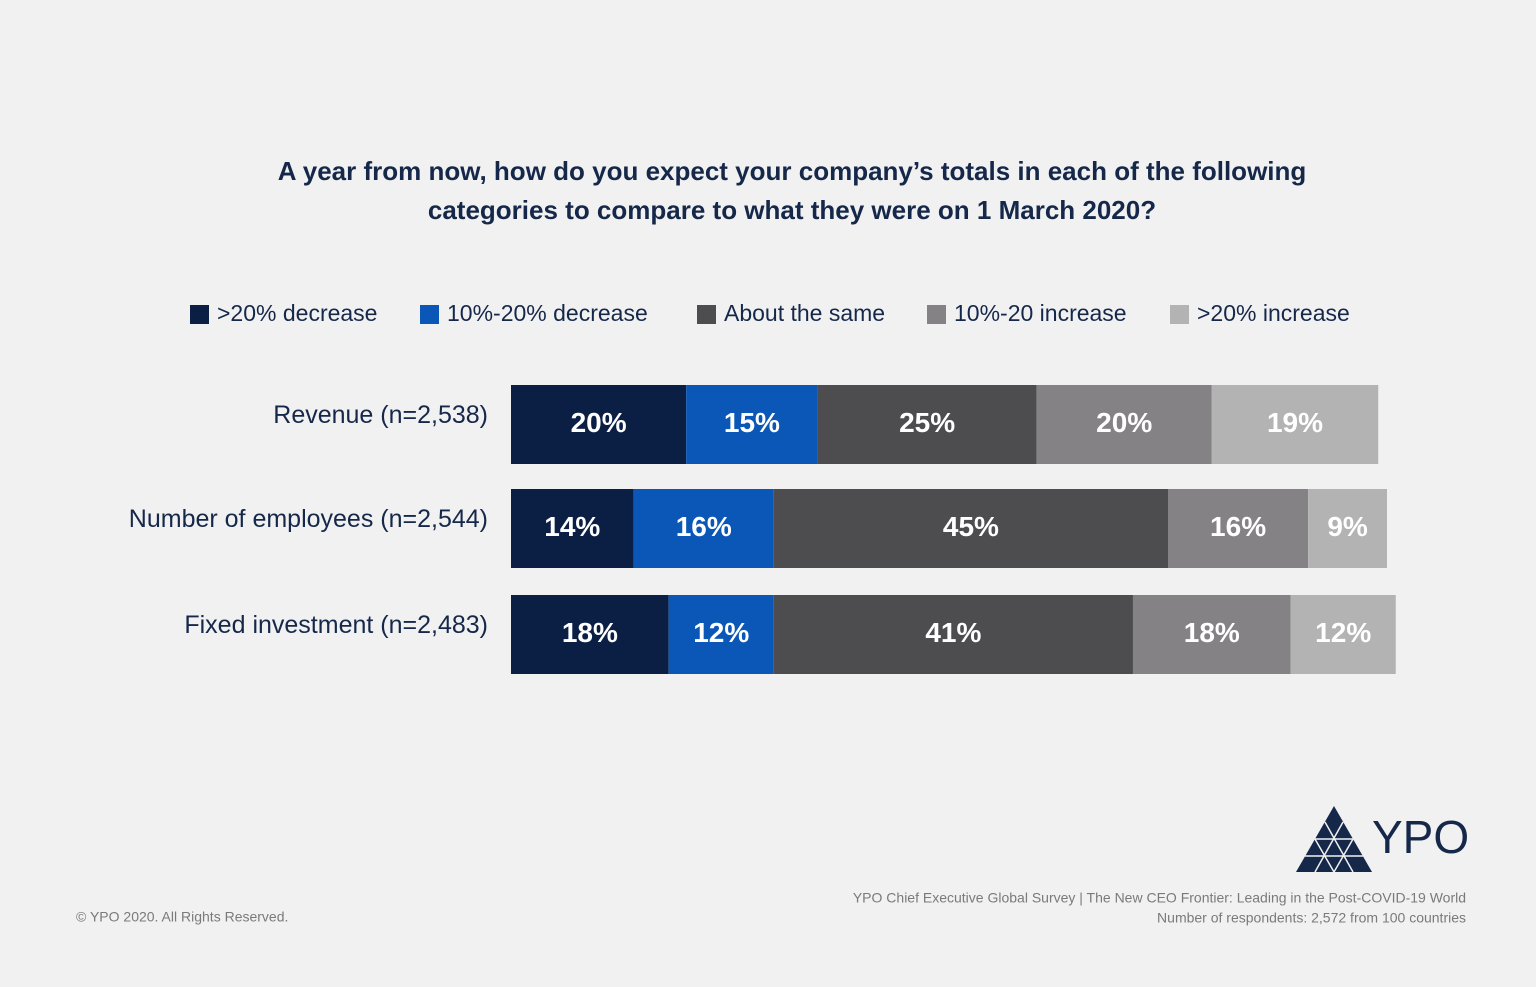  Describe the element at coordinates (380, 415) in the screenshot. I see `category-label: Revenue (n=2,538)` at that location.